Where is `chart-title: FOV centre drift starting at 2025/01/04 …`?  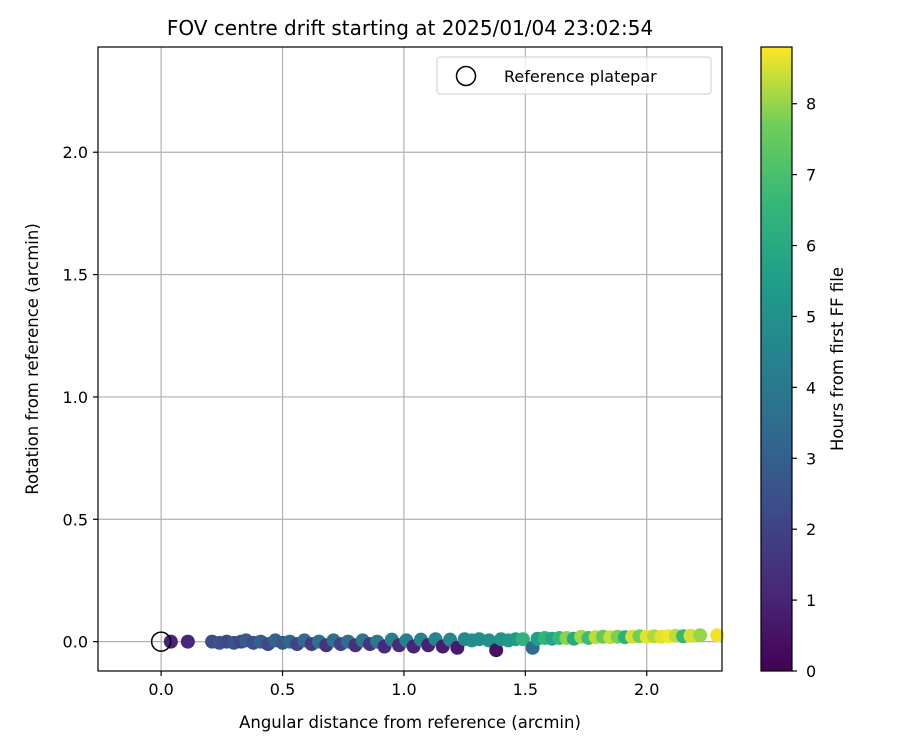
chart-title: FOV centre drift starting at 2025/01/04 … is located at coordinates (410, 28).